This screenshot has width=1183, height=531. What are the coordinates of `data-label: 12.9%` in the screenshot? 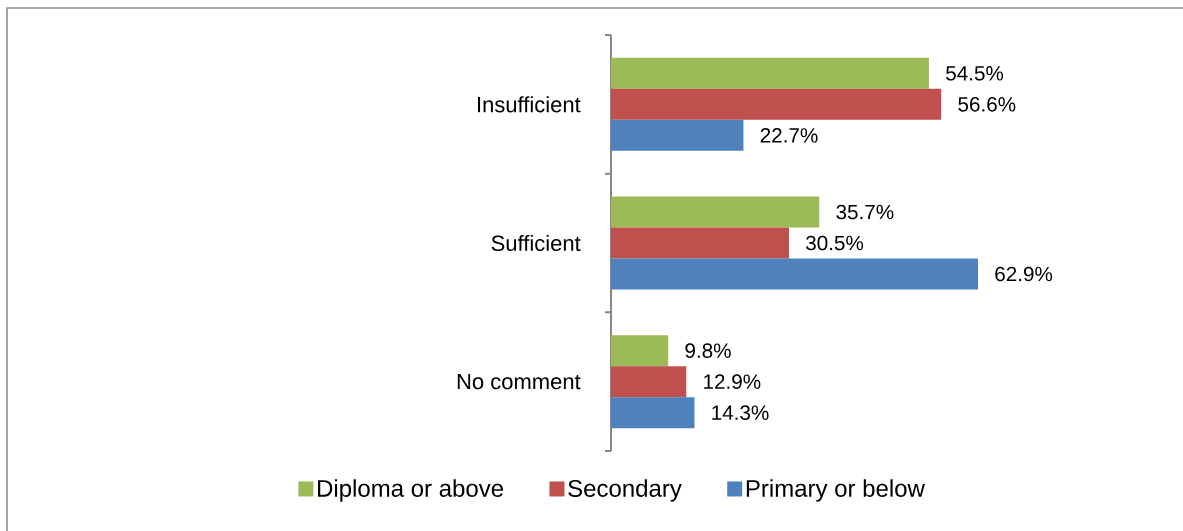 It's located at (732, 381).